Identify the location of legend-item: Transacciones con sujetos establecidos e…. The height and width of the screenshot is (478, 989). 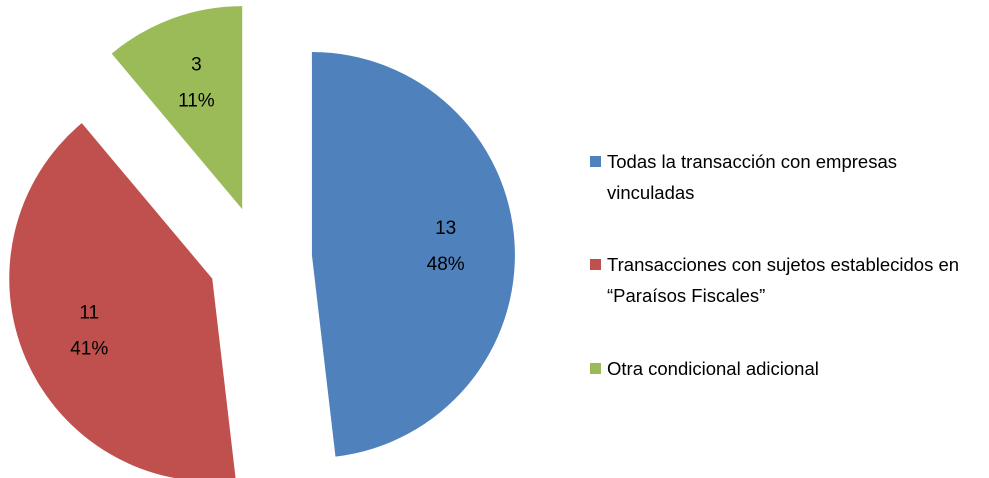
(787, 280).